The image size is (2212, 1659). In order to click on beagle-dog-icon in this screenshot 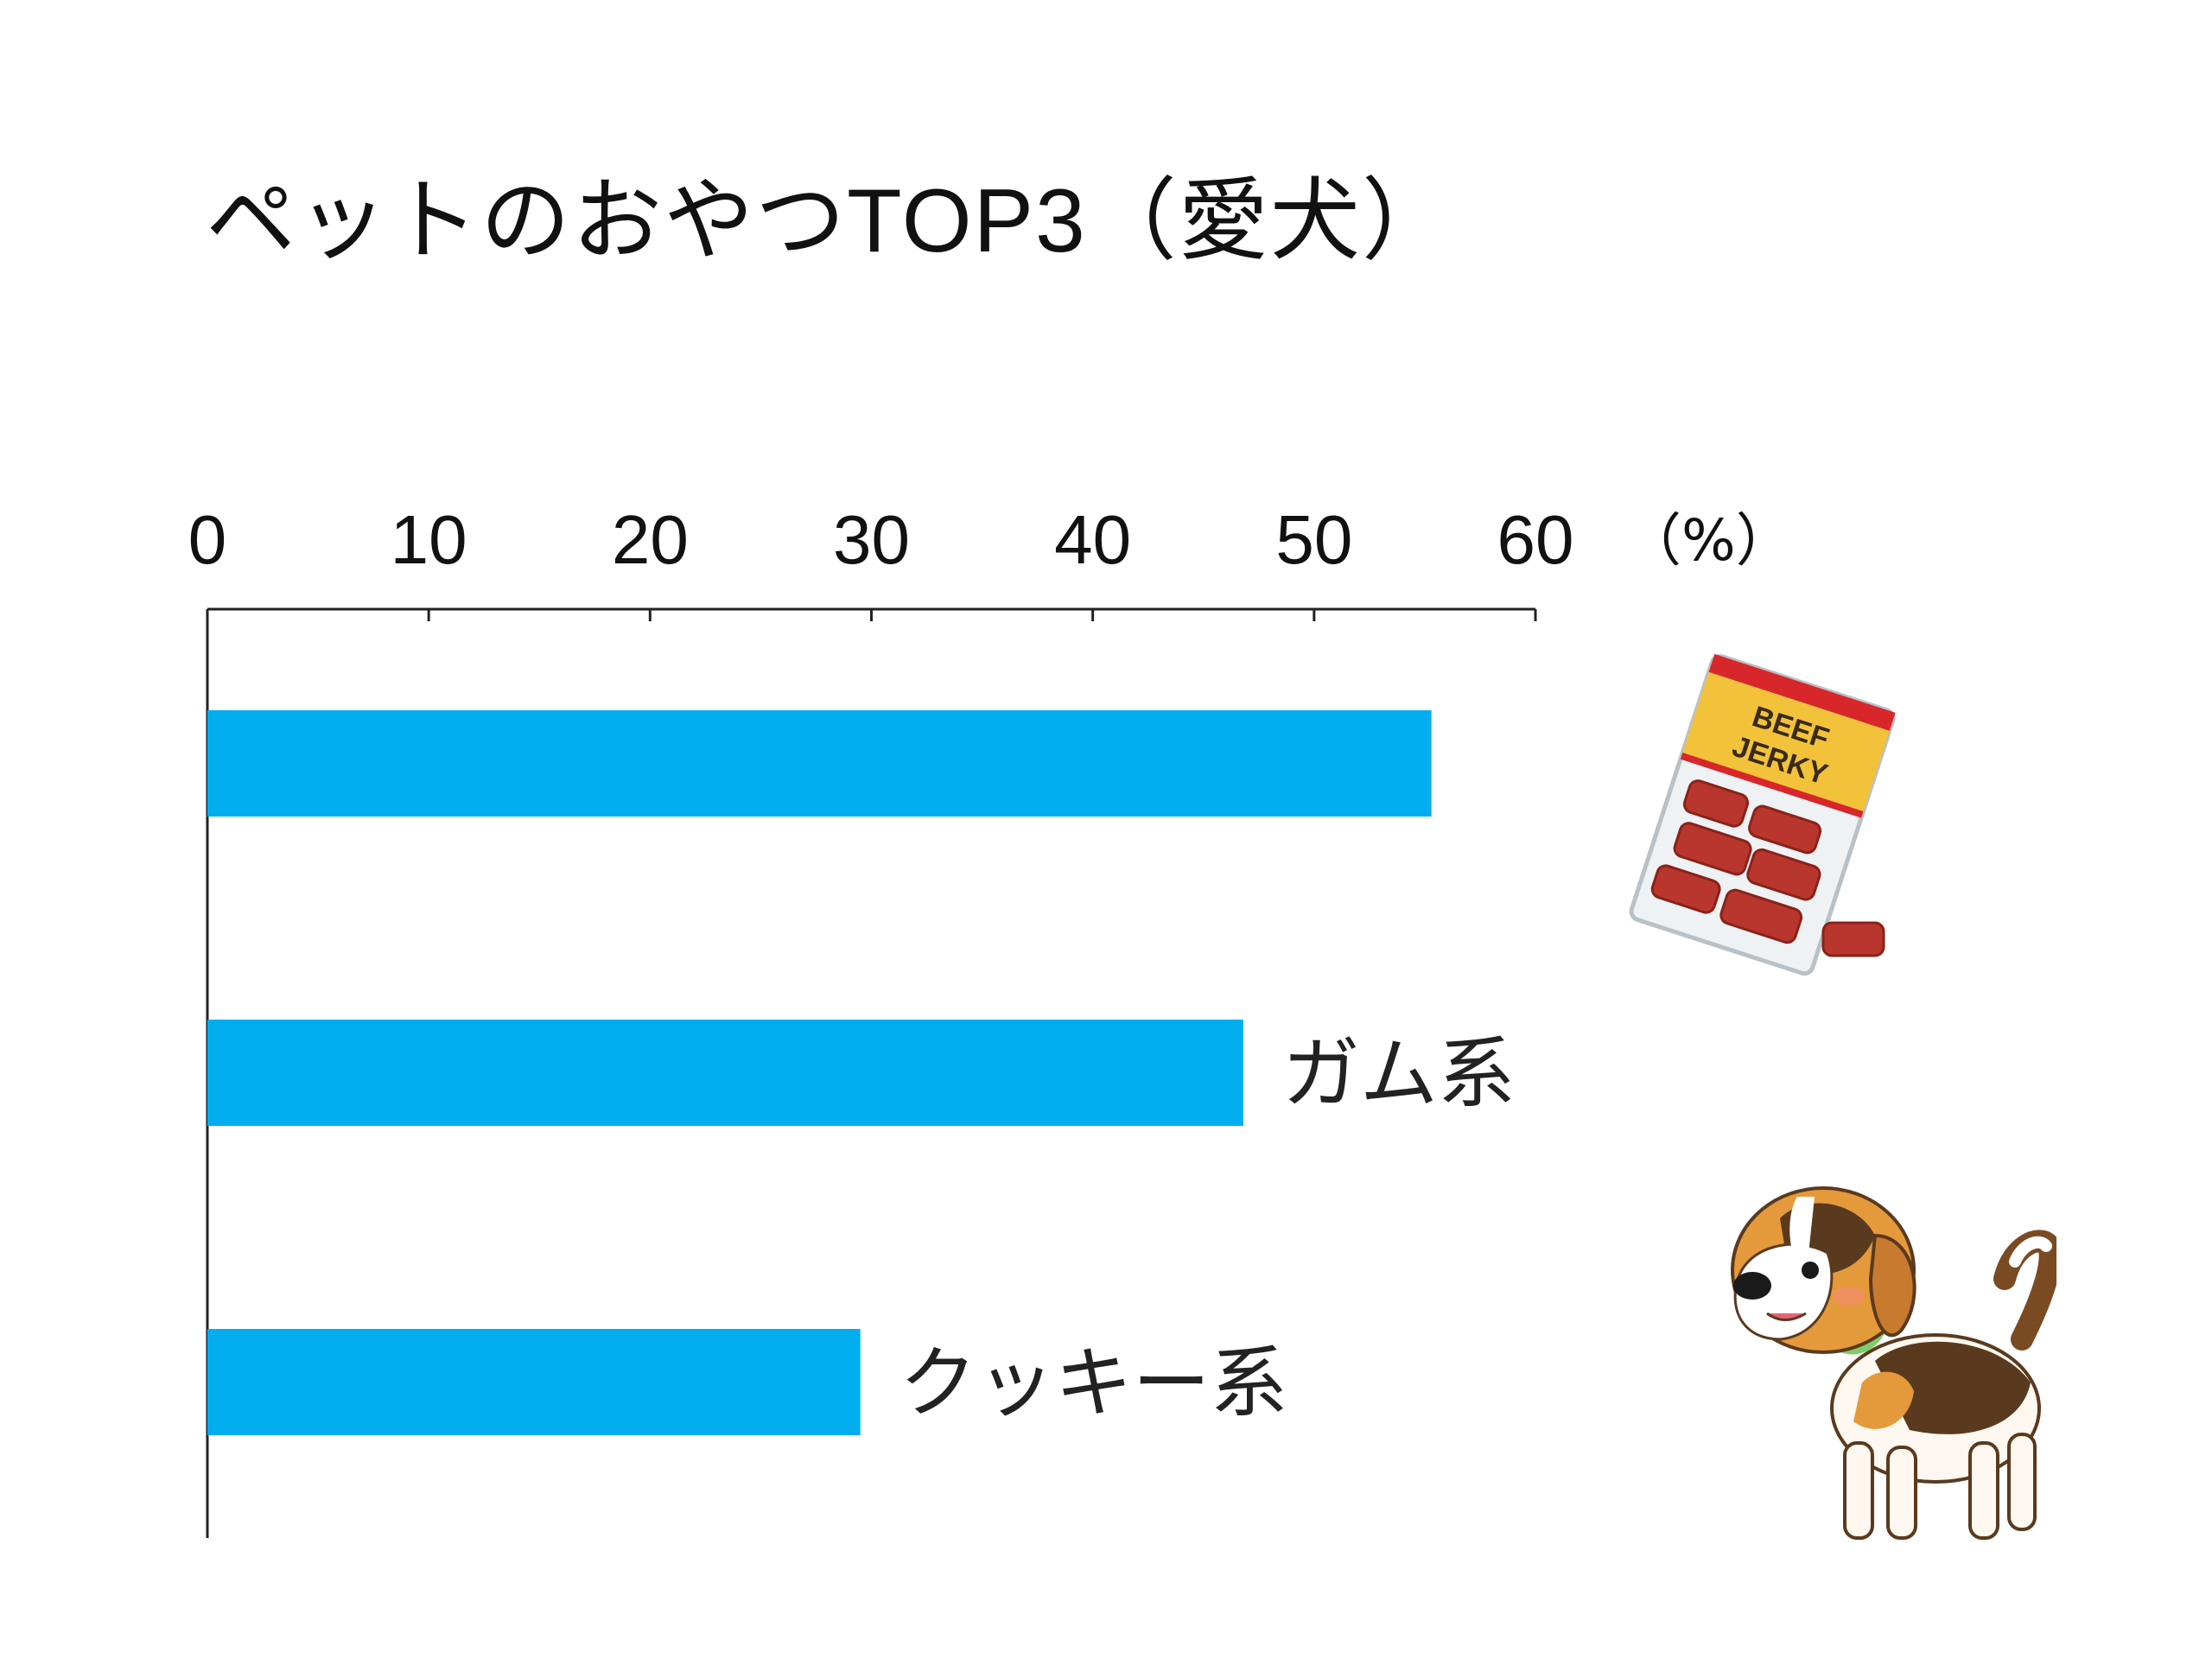, I will do `click(1893, 1363)`.